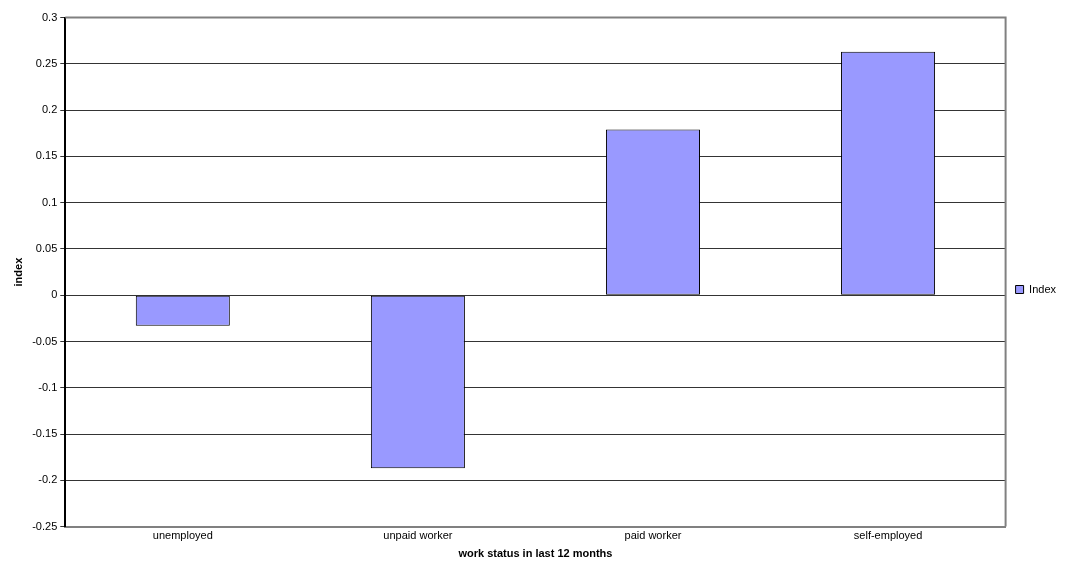 This screenshot has width=1078, height=571. What do you see at coordinates (49, 16) in the screenshot?
I see `y-tick-label: 0.3` at bounding box center [49, 16].